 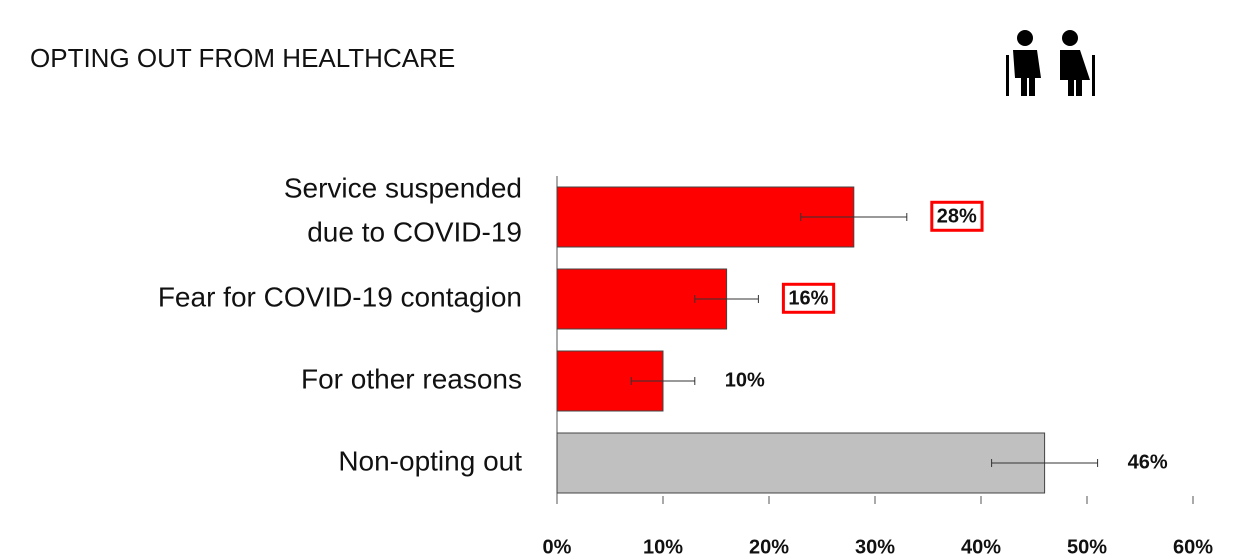 I want to click on category-label: Non-opting out, so click(x=430, y=460).